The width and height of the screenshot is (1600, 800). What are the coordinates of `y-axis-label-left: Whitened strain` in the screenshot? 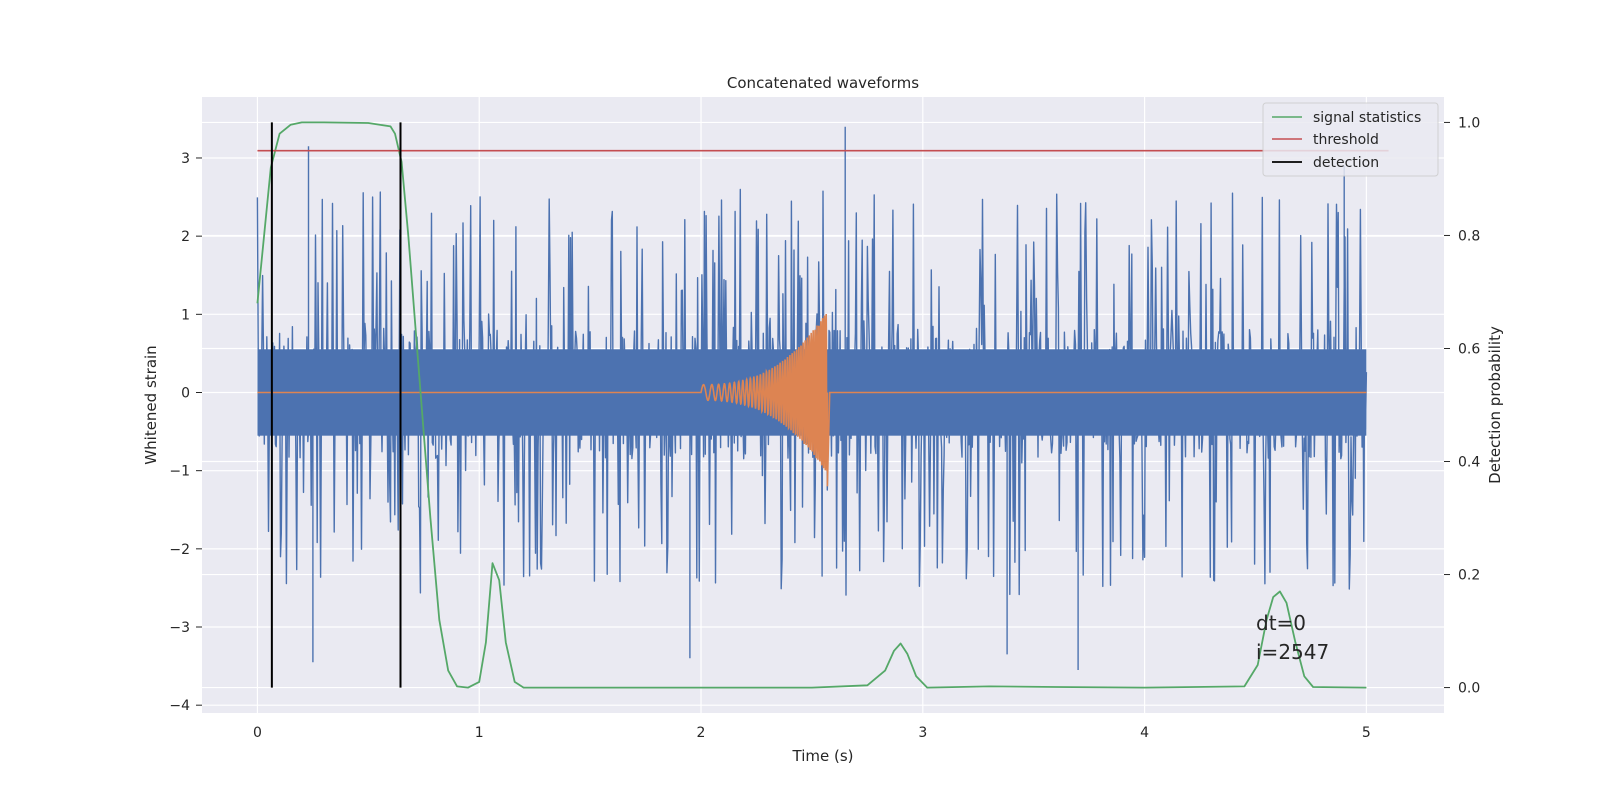 It's located at (151, 404).